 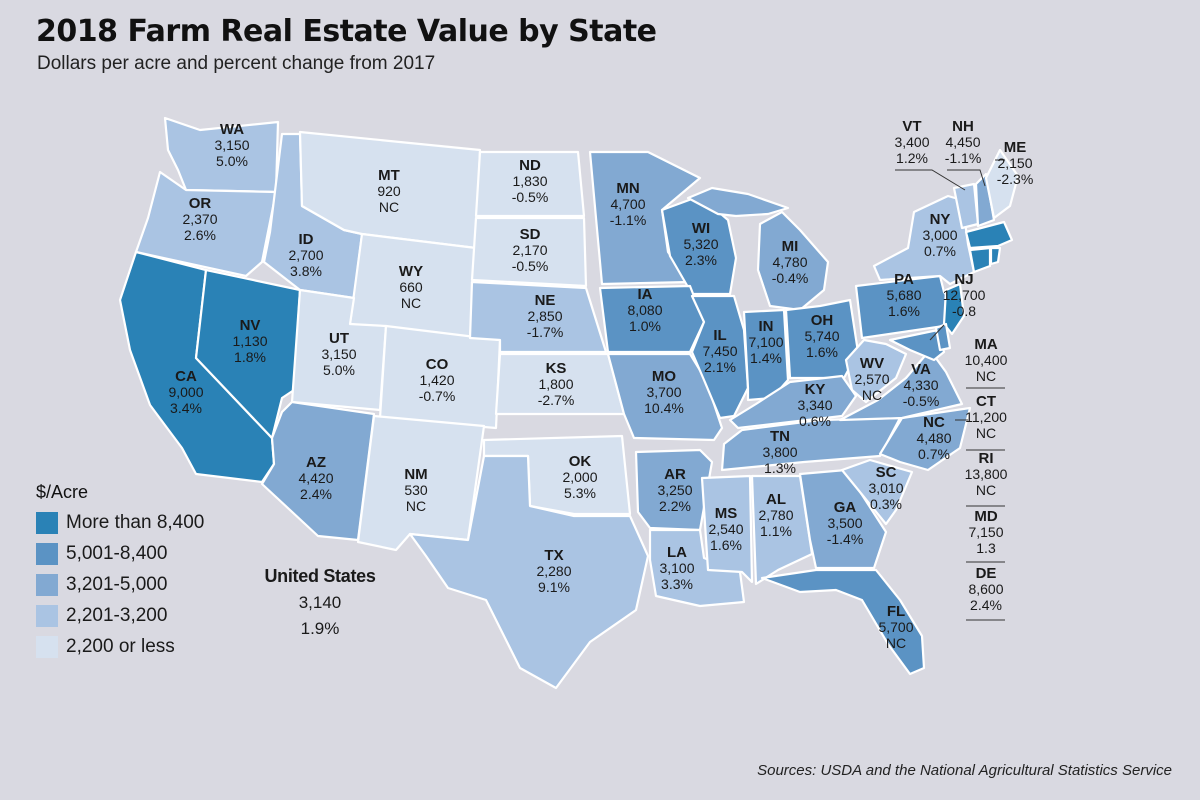 What do you see at coordinates (877, 492) in the screenshot?
I see `state-SC` at bounding box center [877, 492].